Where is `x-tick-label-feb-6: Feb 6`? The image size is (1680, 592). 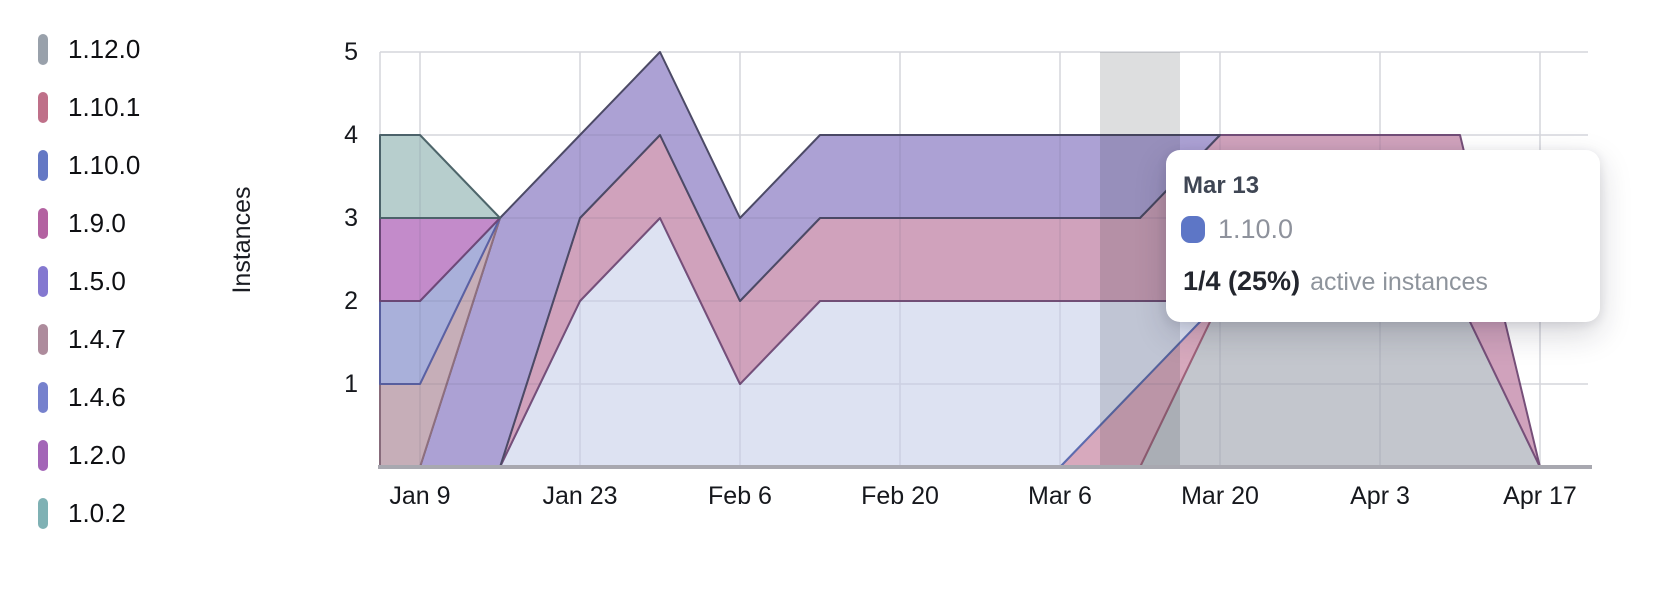 x-tick-label-feb-6: Feb 6 is located at coordinates (740, 496).